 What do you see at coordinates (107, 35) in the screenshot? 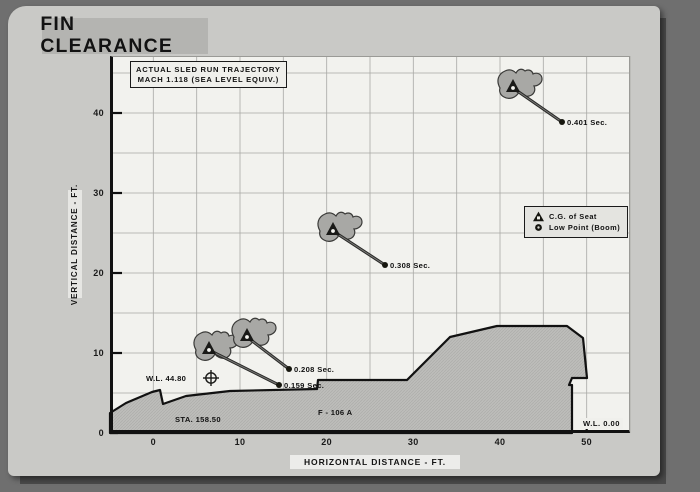
I see `page-title: FIN CLEARANCE` at bounding box center [107, 35].